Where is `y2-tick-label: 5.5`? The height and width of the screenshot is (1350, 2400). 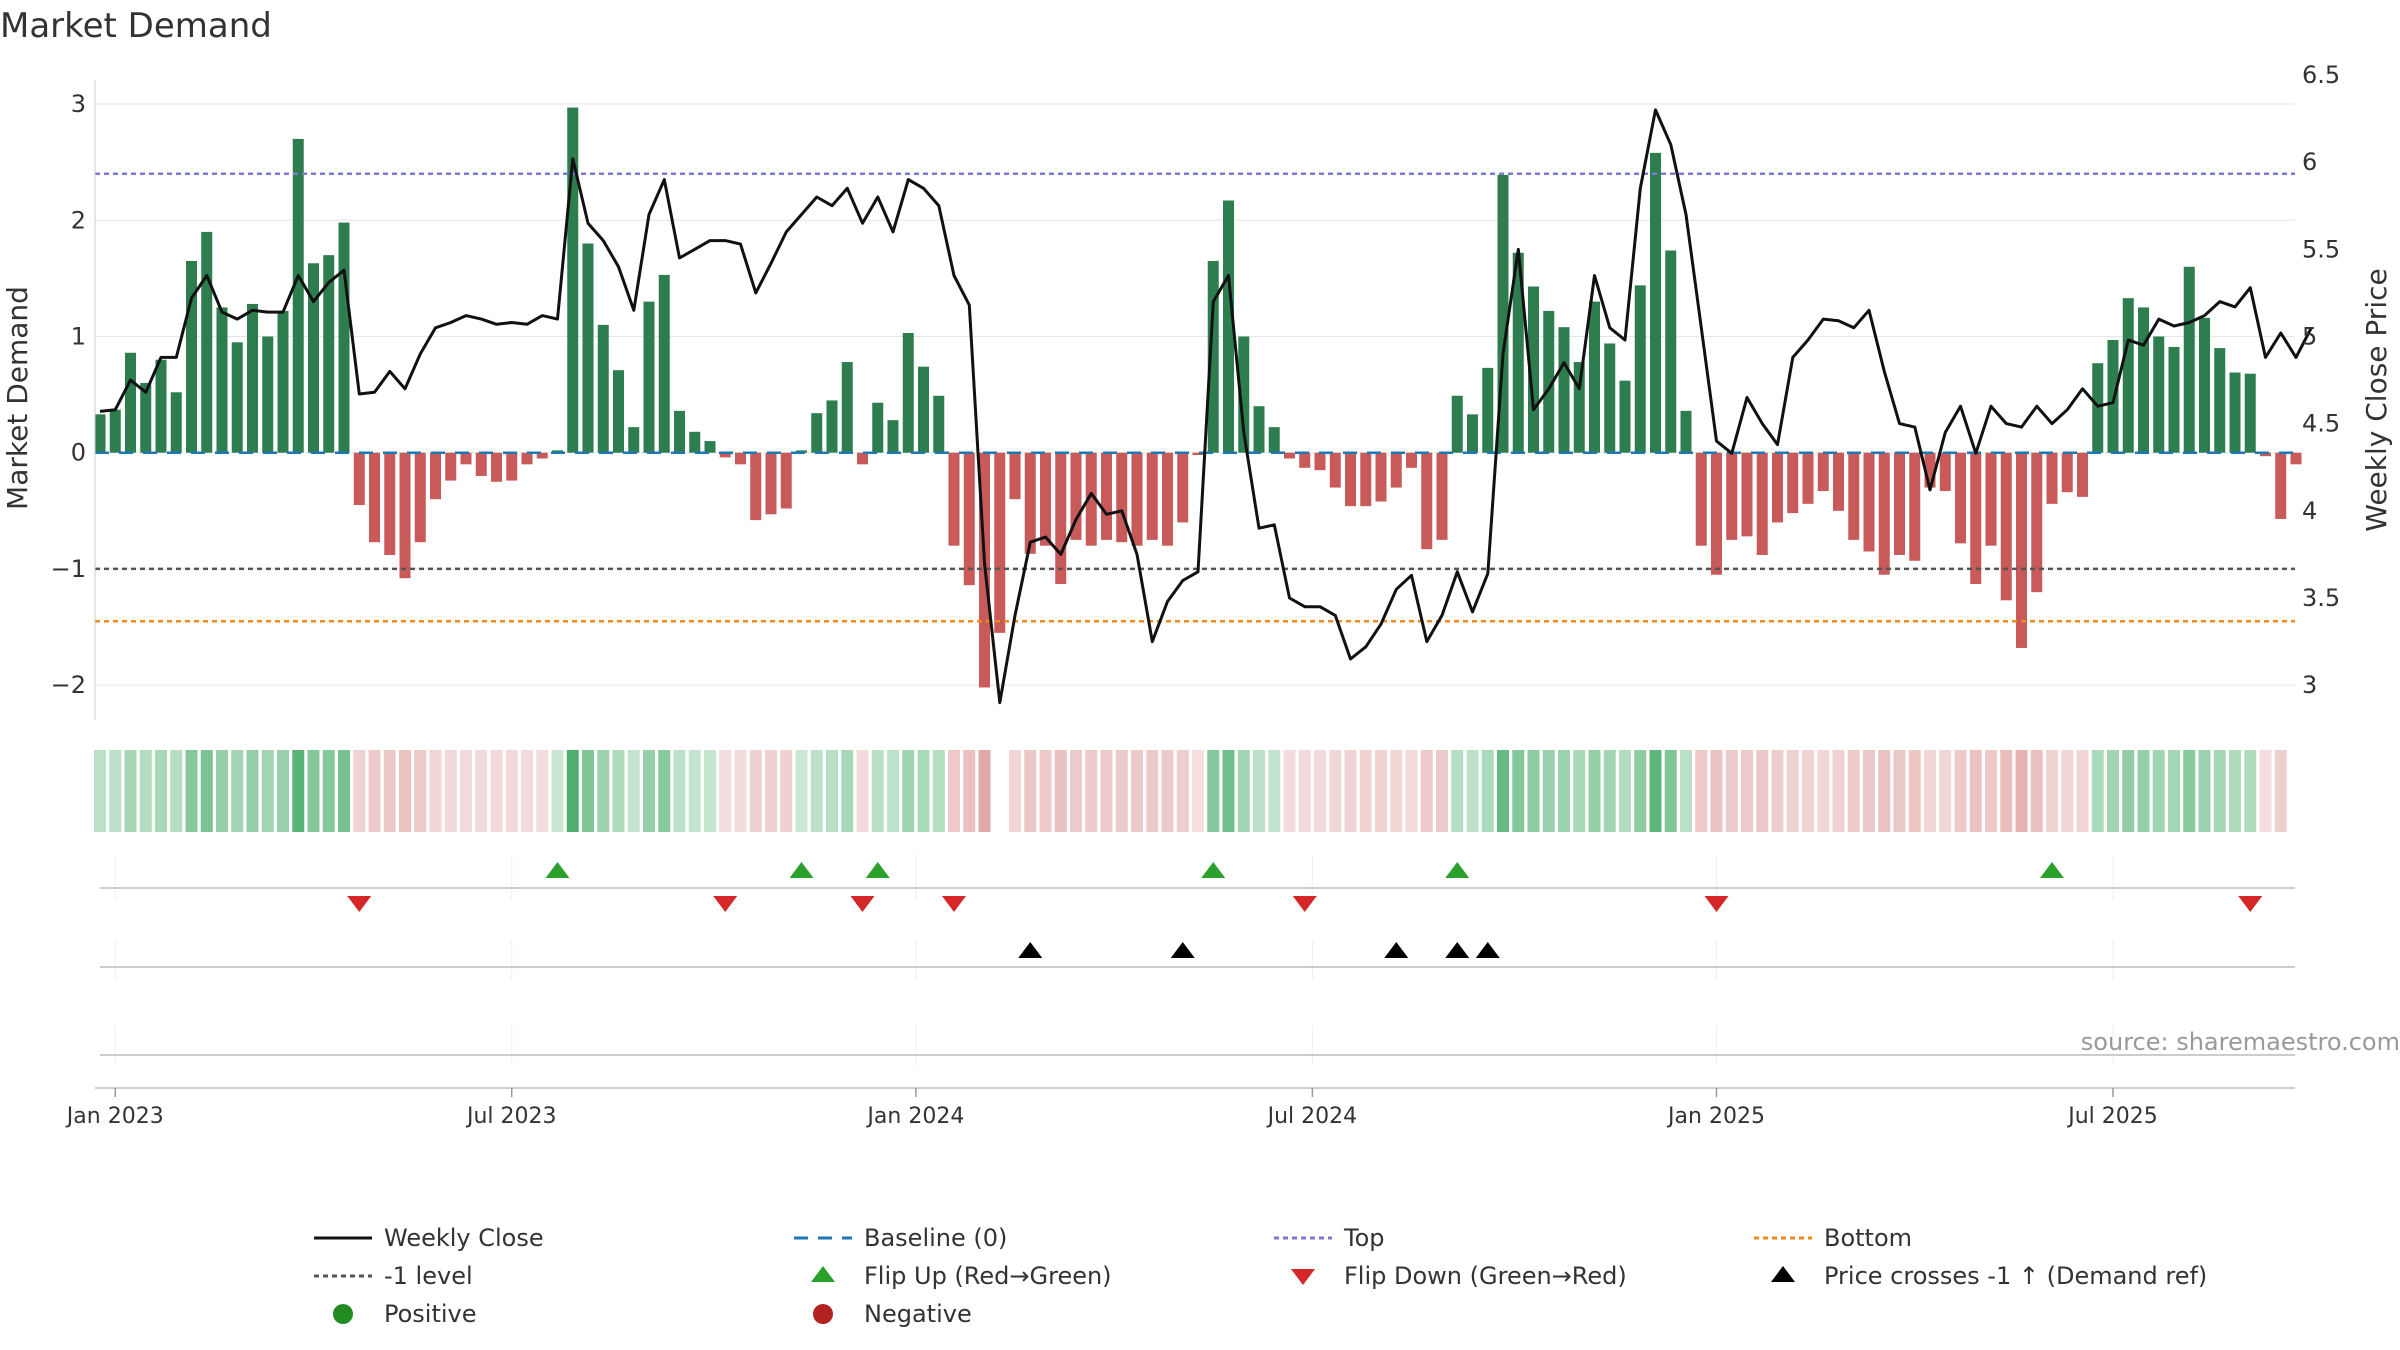 y2-tick-label: 5.5 is located at coordinates (2321, 249).